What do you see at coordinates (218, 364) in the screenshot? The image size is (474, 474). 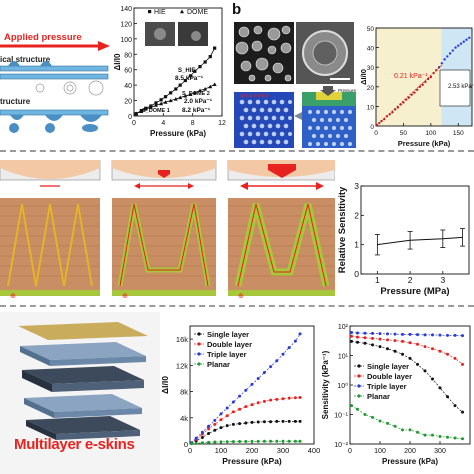 I see `legend-label: Planar` at bounding box center [218, 364].